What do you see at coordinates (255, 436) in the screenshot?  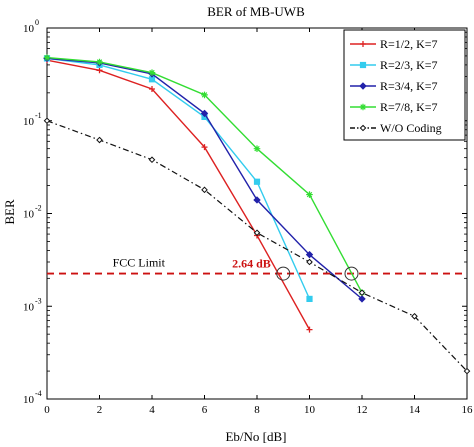 I see `x-axis-label: Eb/No [dB]` at bounding box center [255, 436].